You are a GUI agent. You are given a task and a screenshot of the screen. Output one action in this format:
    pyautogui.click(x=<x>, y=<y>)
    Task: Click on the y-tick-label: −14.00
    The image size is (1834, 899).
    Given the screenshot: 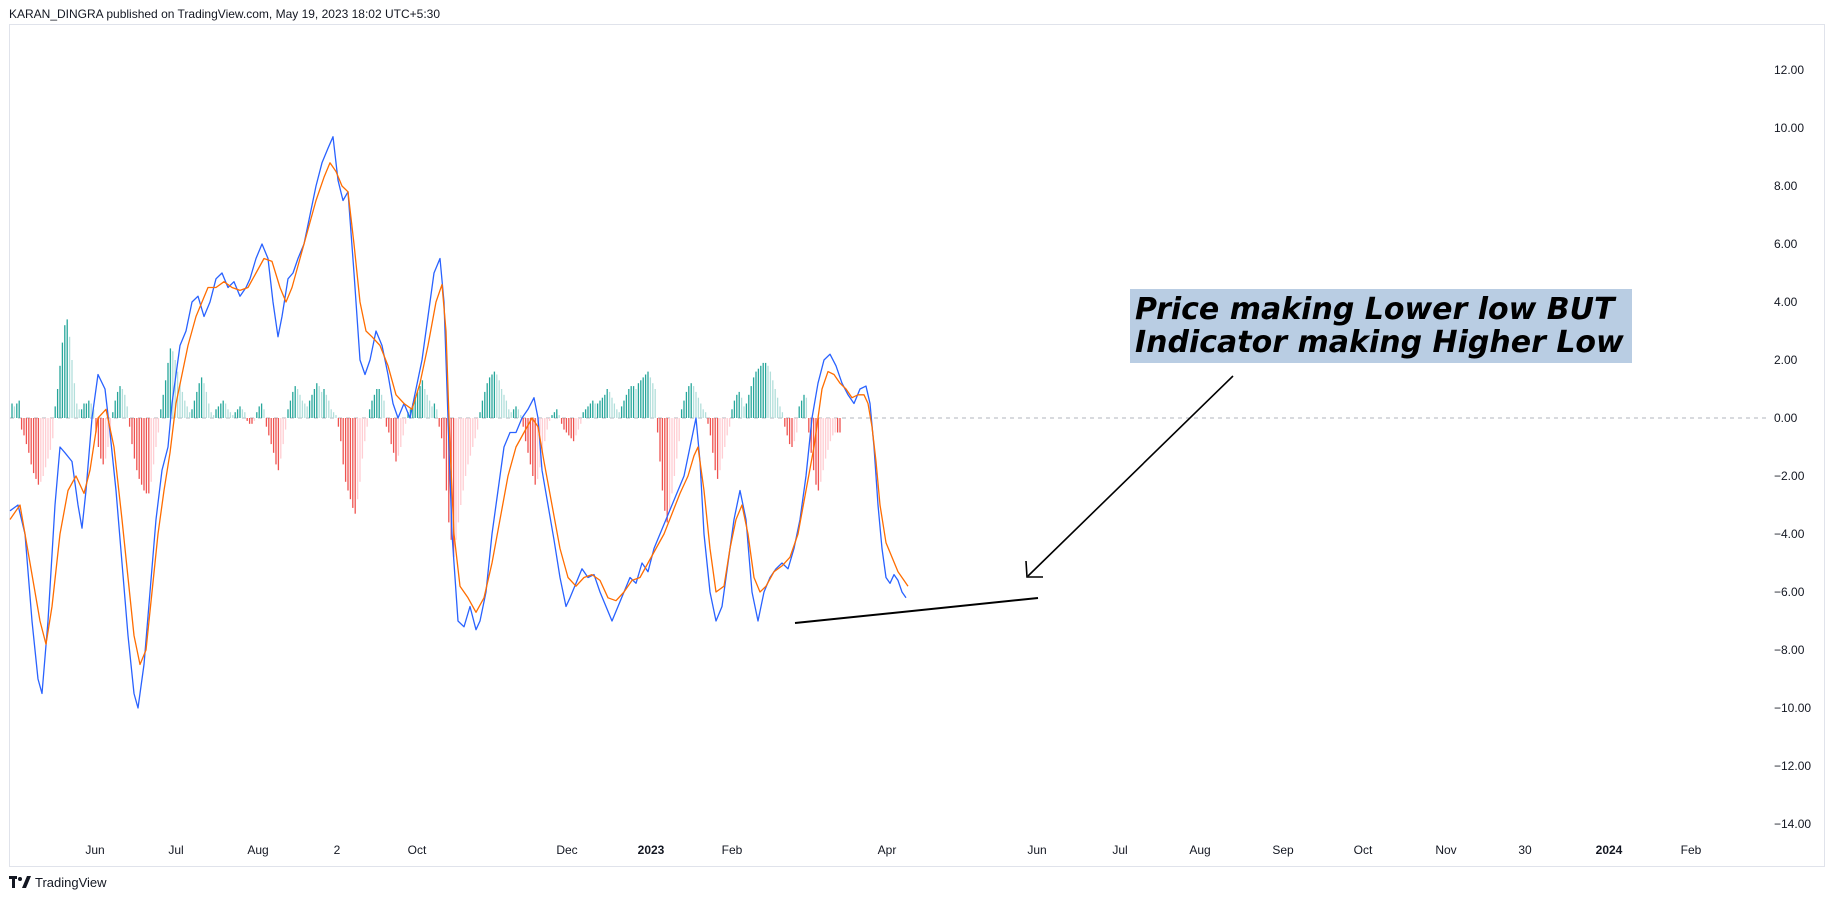 What is the action you would take?
    pyautogui.click(x=1792, y=824)
    